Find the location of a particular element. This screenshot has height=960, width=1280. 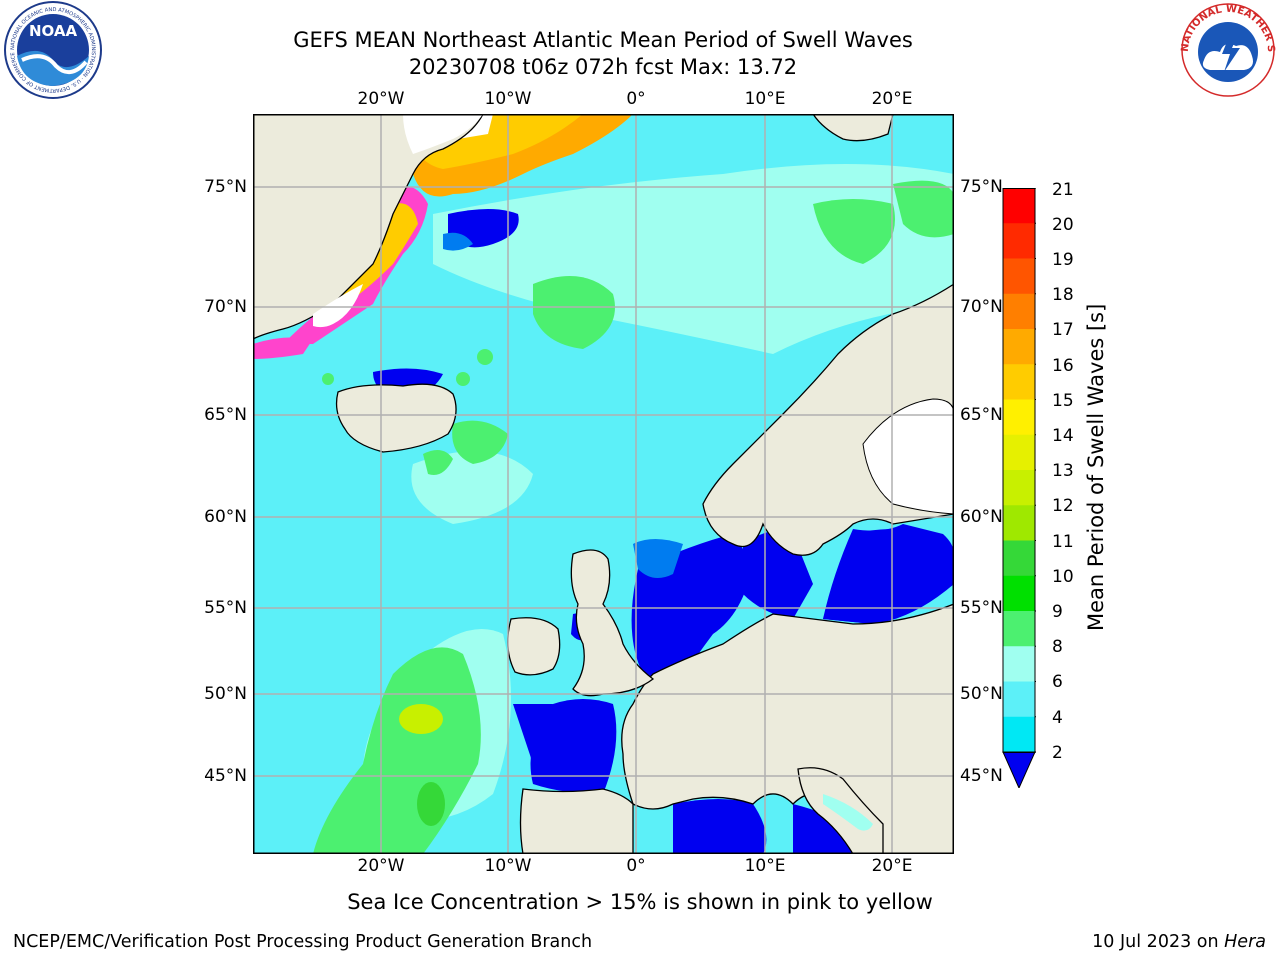

footer-date: 10 Jul 2023 on Hera is located at coordinates (1179, 942).